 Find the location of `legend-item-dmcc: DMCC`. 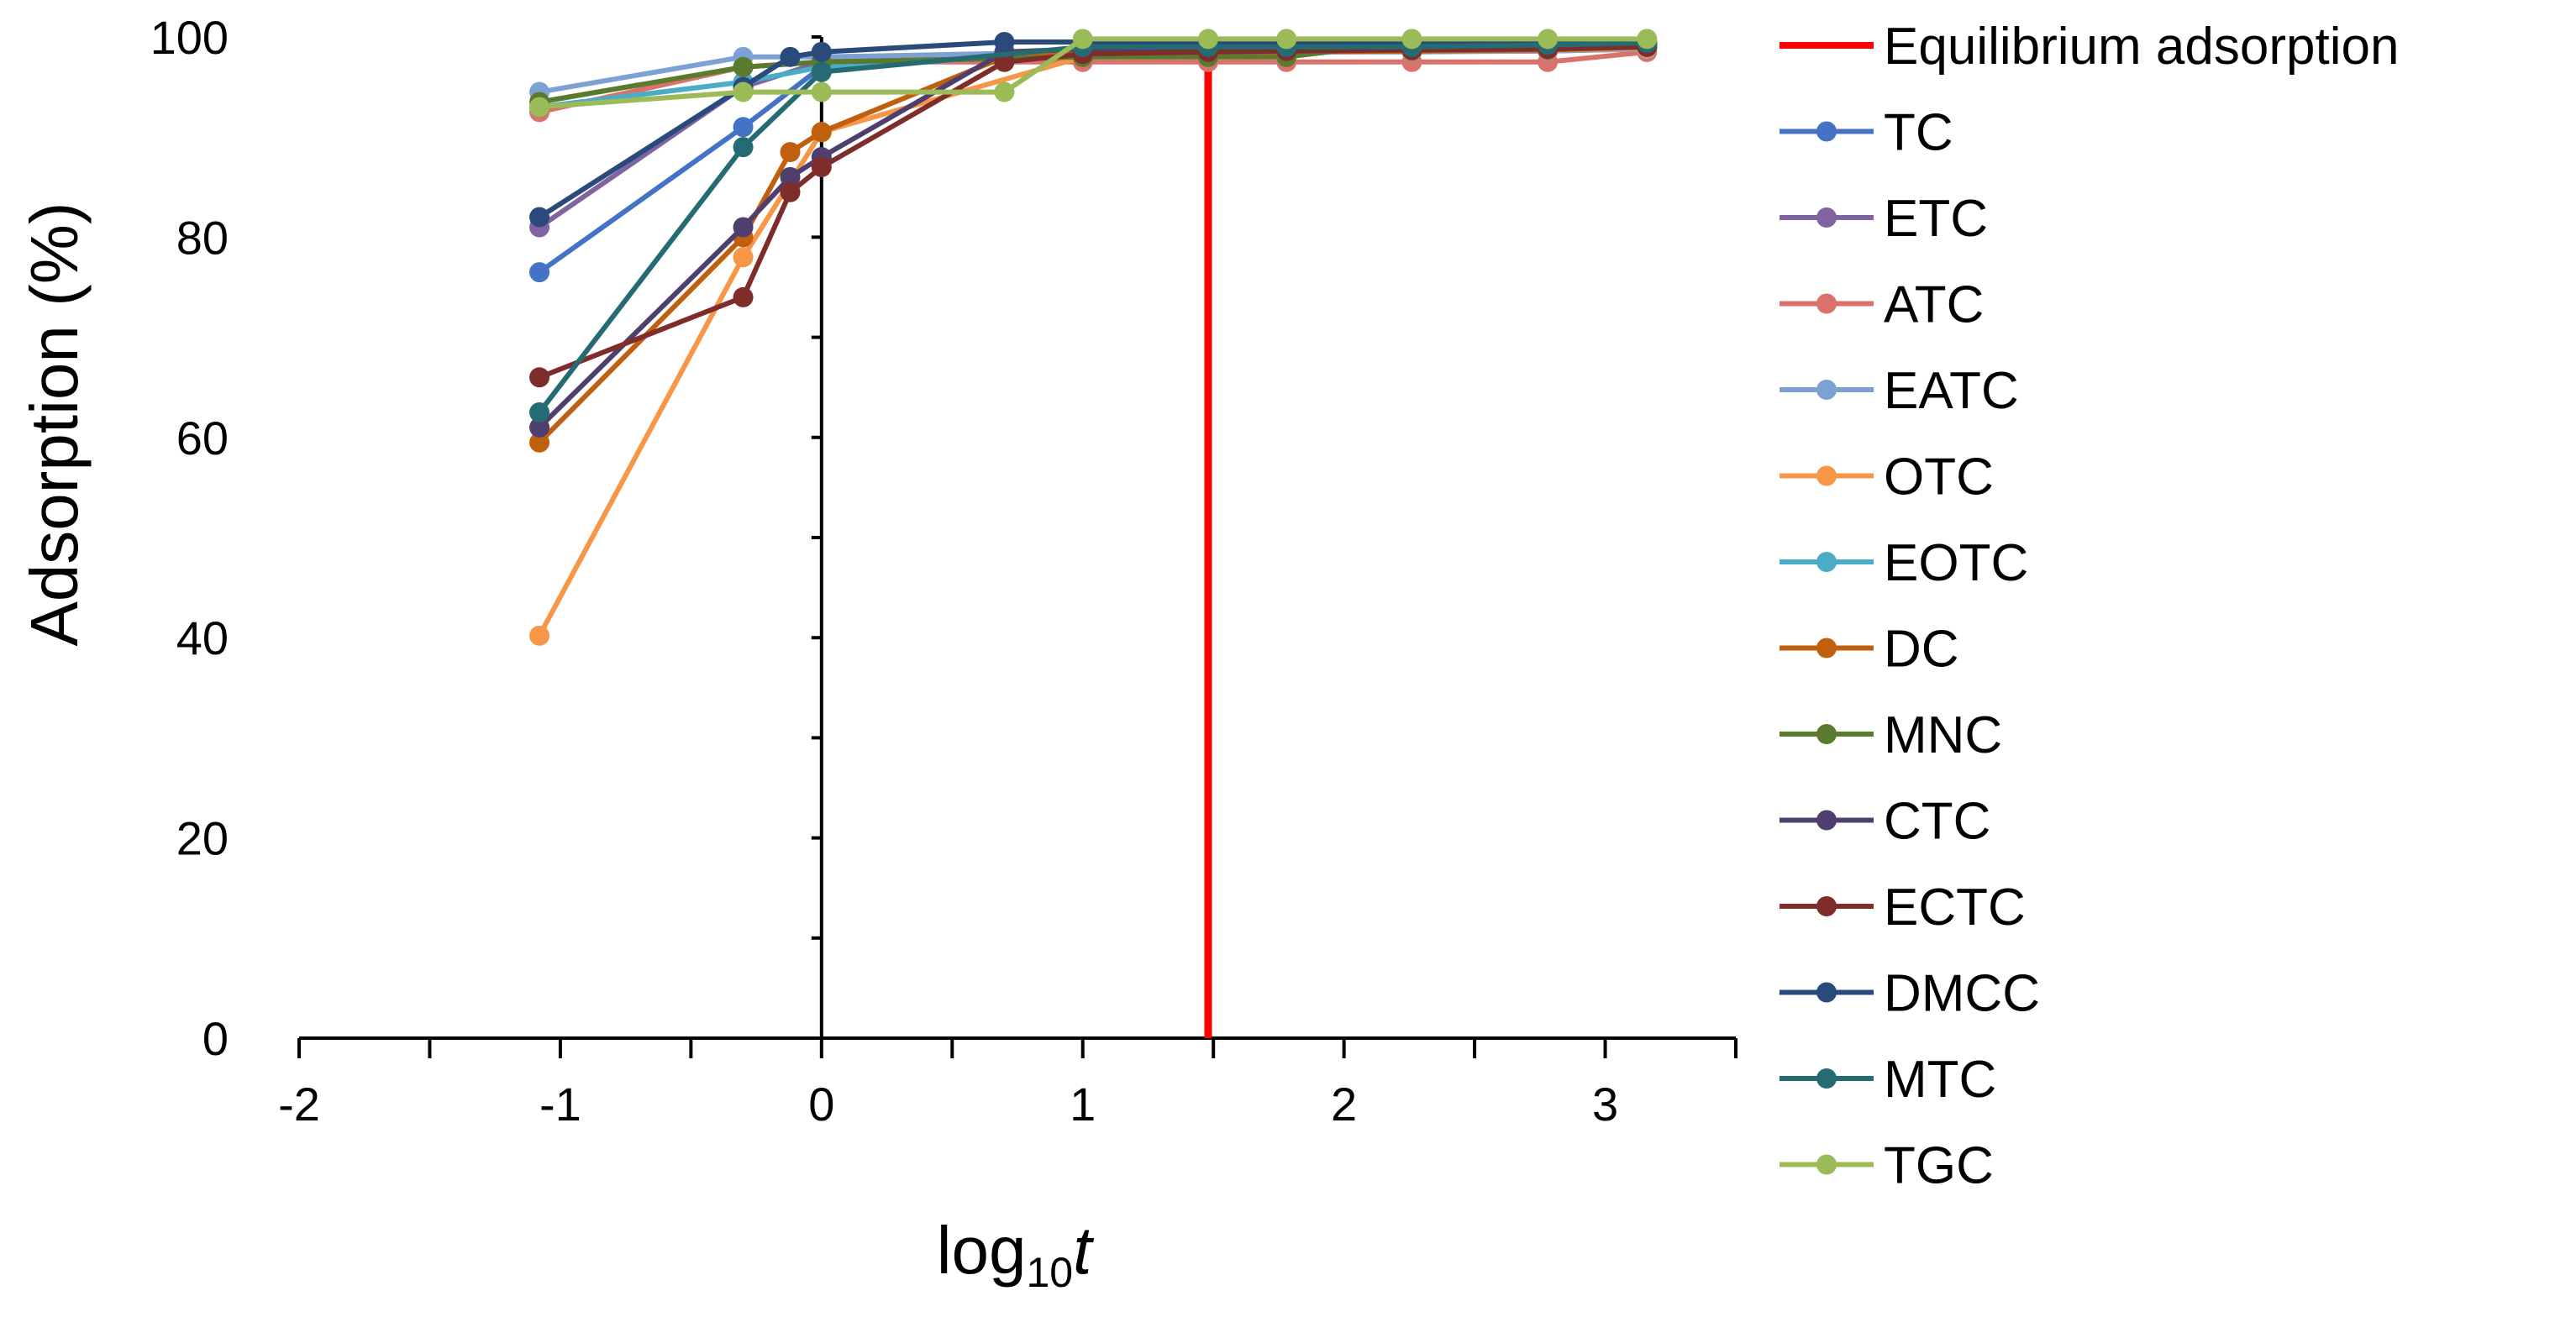

legend-item-dmcc: DMCC is located at coordinates (1910, 994).